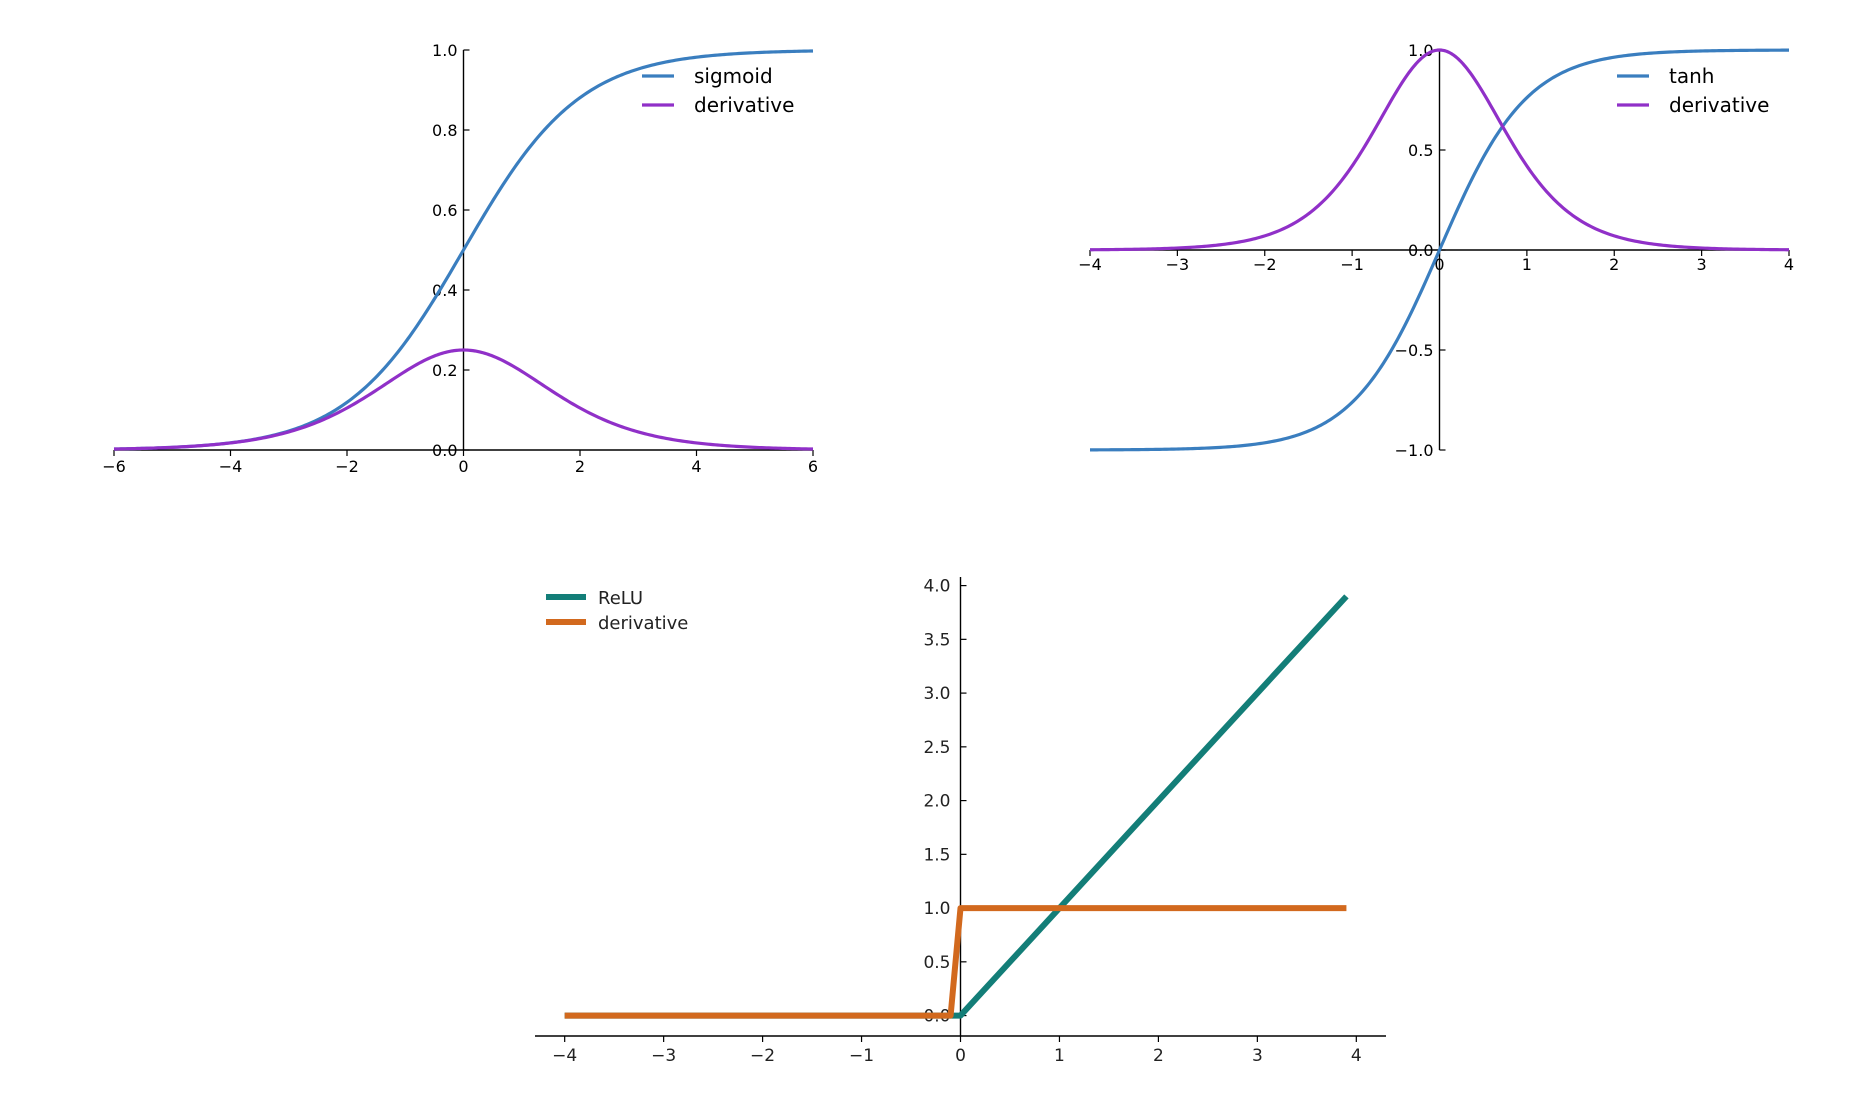 The image size is (1872, 1094). Describe the element at coordinates (813, 466) in the screenshot. I see `x-tick-label: 6` at that location.